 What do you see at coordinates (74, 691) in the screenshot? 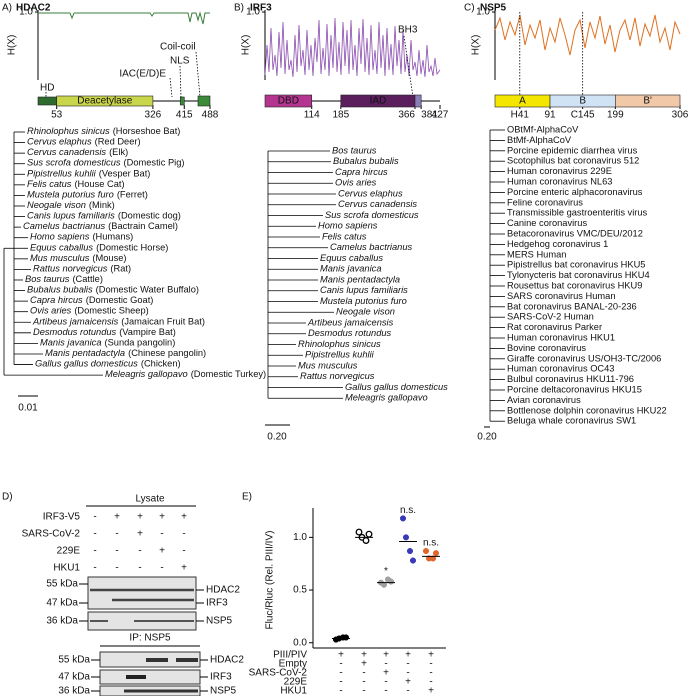
I see `marker-label: 36 kDa` at bounding box center [74, 691].